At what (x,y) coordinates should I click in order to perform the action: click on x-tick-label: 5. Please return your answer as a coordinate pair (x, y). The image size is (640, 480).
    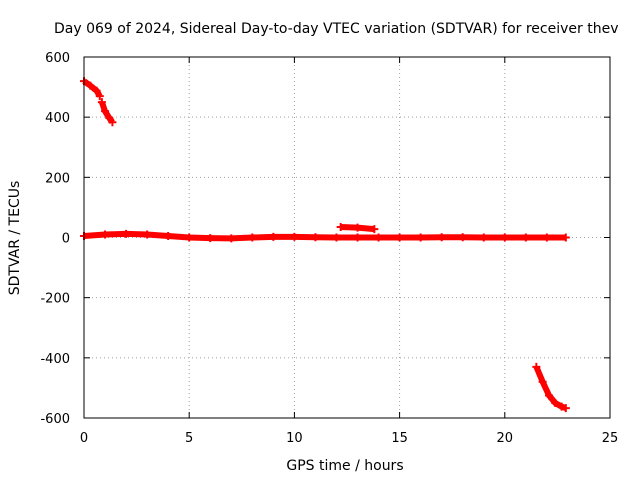
    Looking at the image, I should click on (189, 438).